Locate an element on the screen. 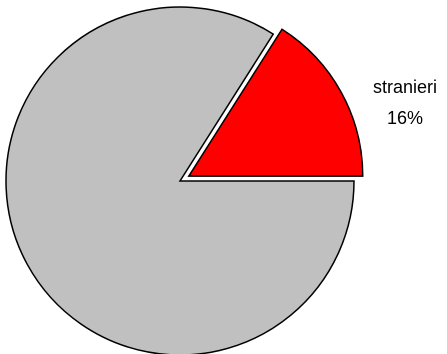 The height and width of the screenshot is (354, 447). slice-label-stranieri-percent: 16% is located at coordinates (405, 118).